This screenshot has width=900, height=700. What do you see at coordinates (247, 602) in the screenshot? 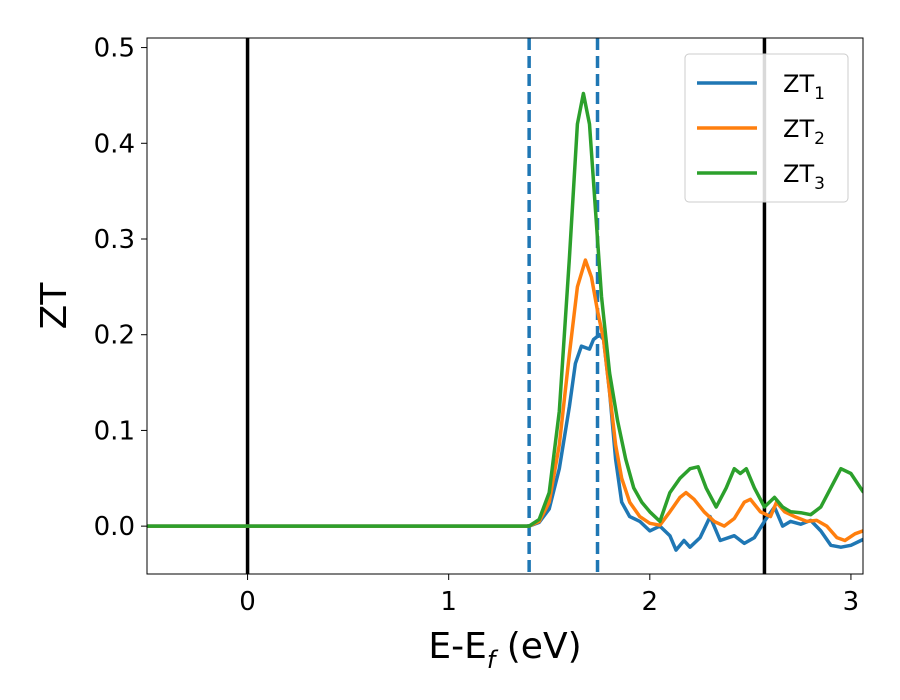
I see `x-tick-label: 0` at bounding box center [247, 602].